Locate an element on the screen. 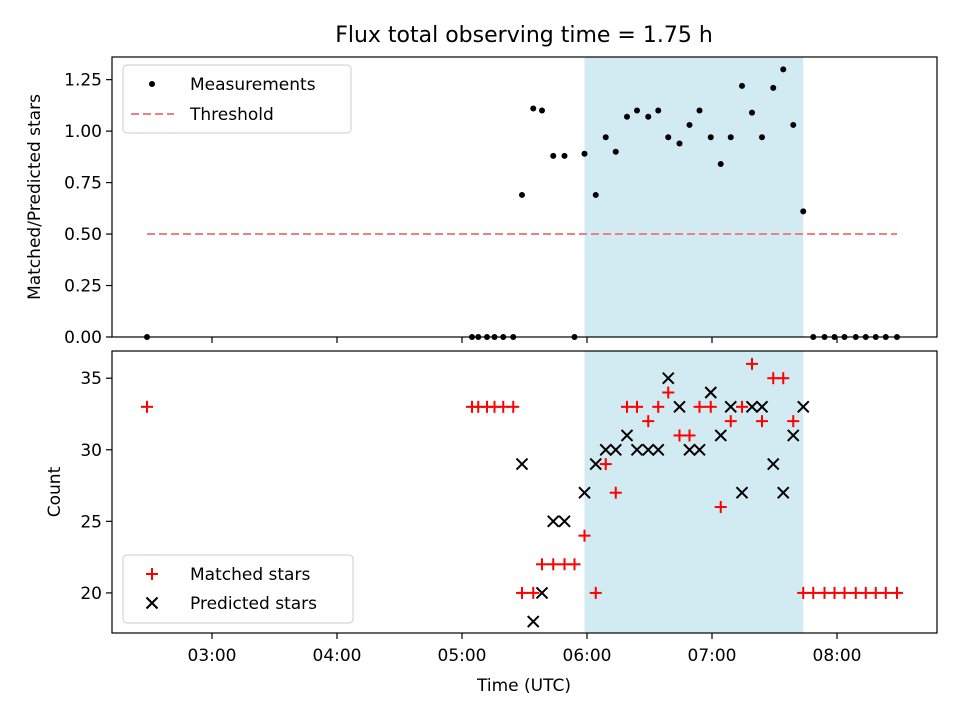 The height and width of the screenshot is (720, 960). observing-window-shade-top is located at coordinates (694, 197).